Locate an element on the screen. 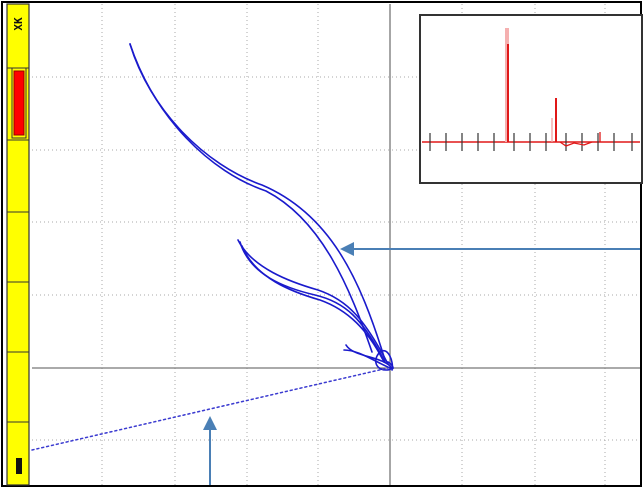  trace-small-loop-c is located at coordinates (313, 304).